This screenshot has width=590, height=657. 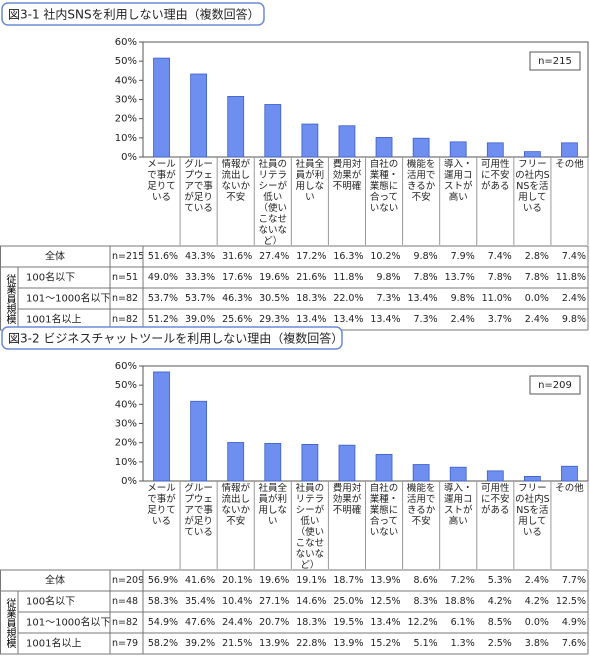 I want to click on table-cell: 7.8%, so click(x=500, y=277).